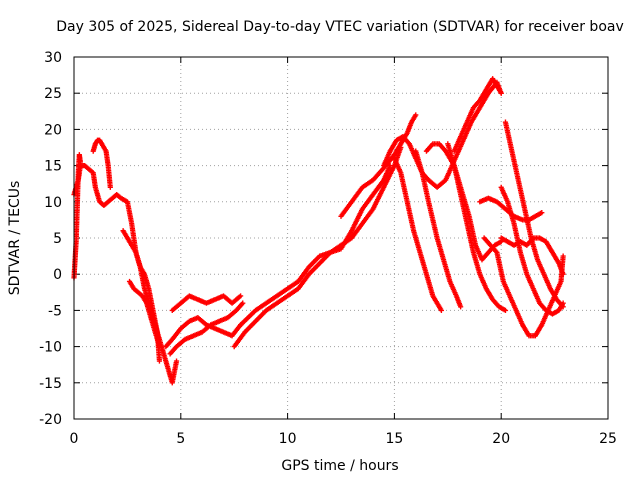  What do you see at coordinates (50, 420) in the screenshot?
I see `y-tick-label: -20` at bounding box center [50, 420].